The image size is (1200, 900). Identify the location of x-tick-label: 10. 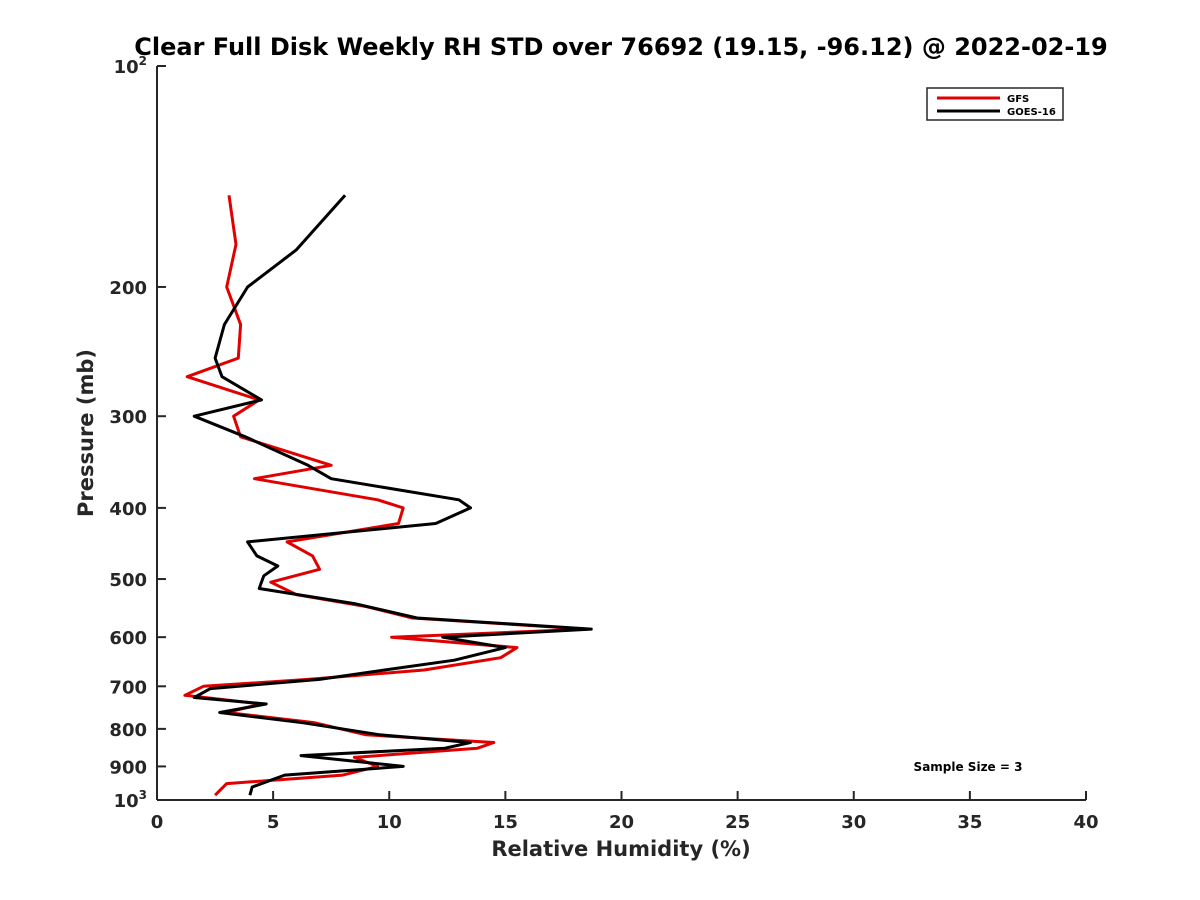
(389, 822).